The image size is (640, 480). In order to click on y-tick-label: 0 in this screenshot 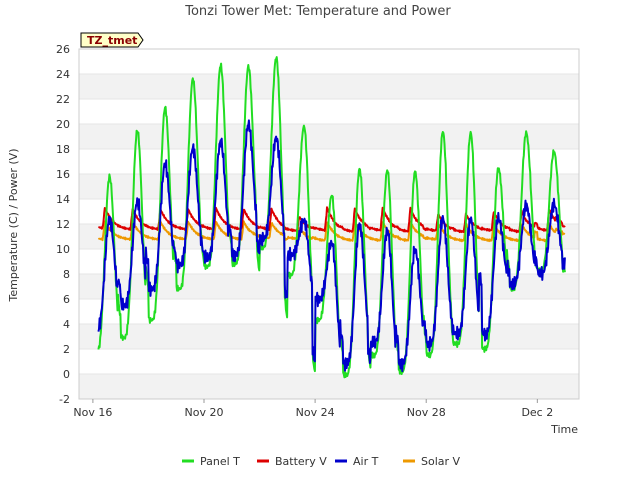, I will do `click(66, 374)`.